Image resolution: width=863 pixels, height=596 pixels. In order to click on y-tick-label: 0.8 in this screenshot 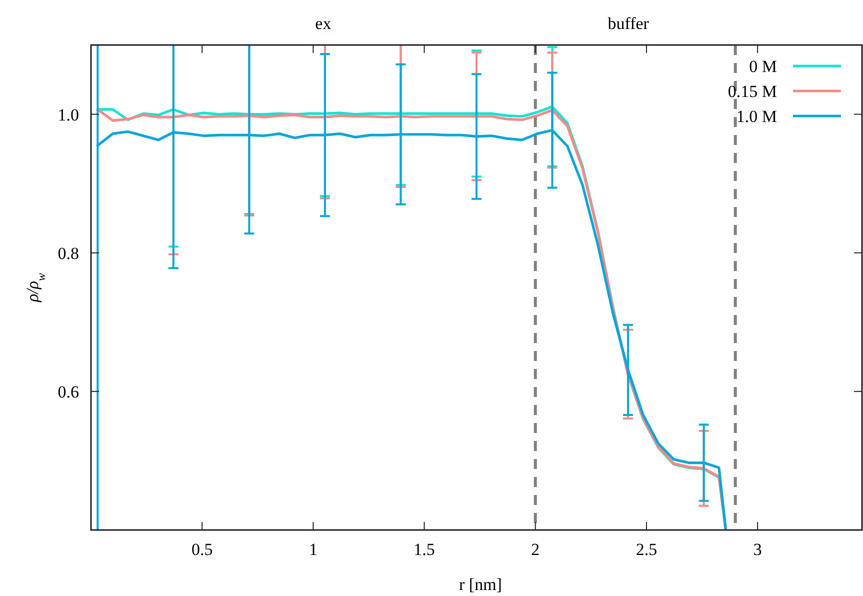, I will do `click(68, 253)`.